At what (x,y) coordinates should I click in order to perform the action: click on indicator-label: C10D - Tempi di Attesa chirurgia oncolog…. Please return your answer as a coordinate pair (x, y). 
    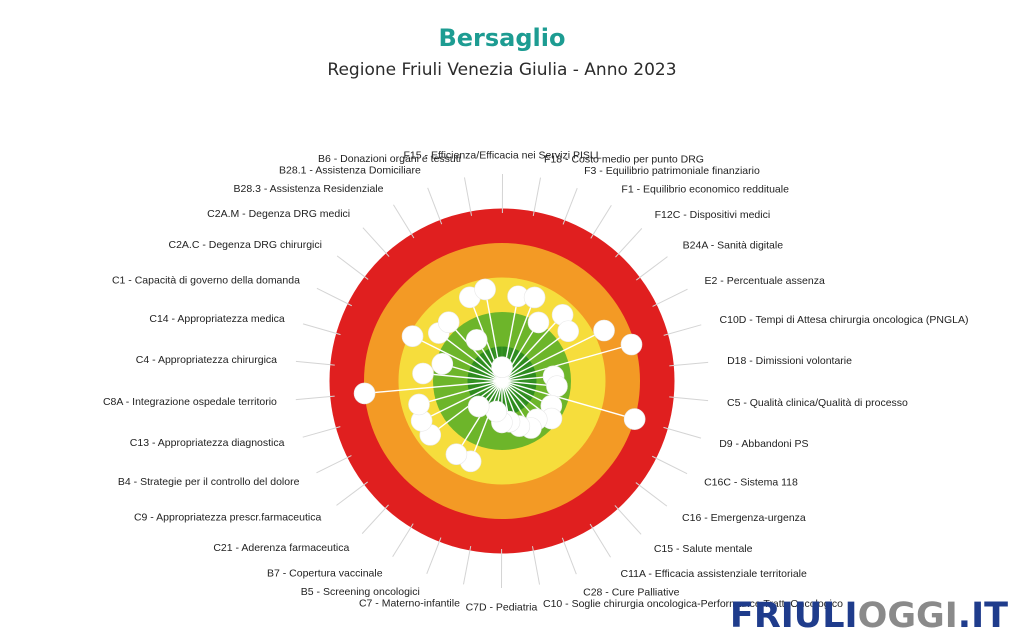
    Looking at the image, I should click on (844, 320).